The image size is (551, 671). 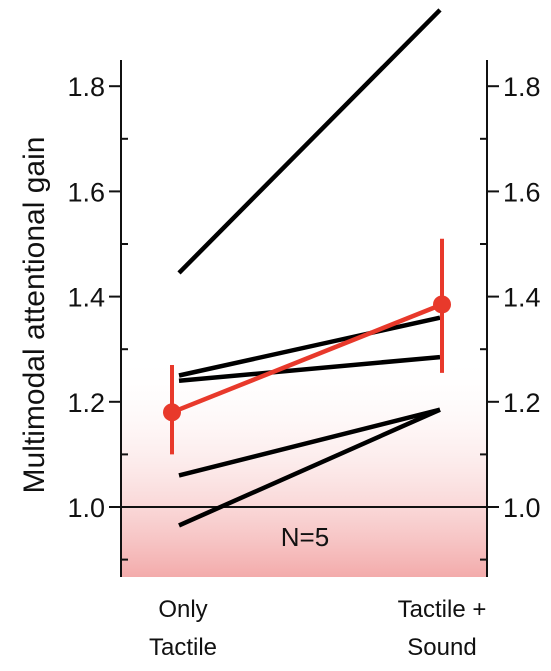 What do you see at coordinates (522, 192) in the screenshot?
I see `right-y-tick-label: 1.6` at bounding box center [522, 192].